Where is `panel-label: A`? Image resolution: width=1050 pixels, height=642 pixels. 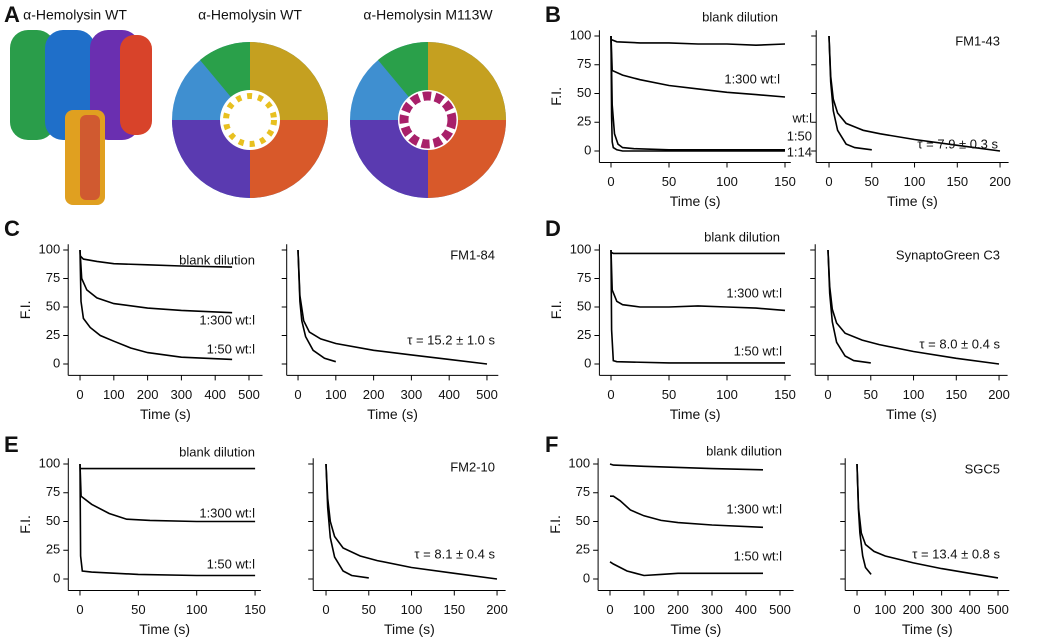
panel-label: A is located at coordinates (12, 14).